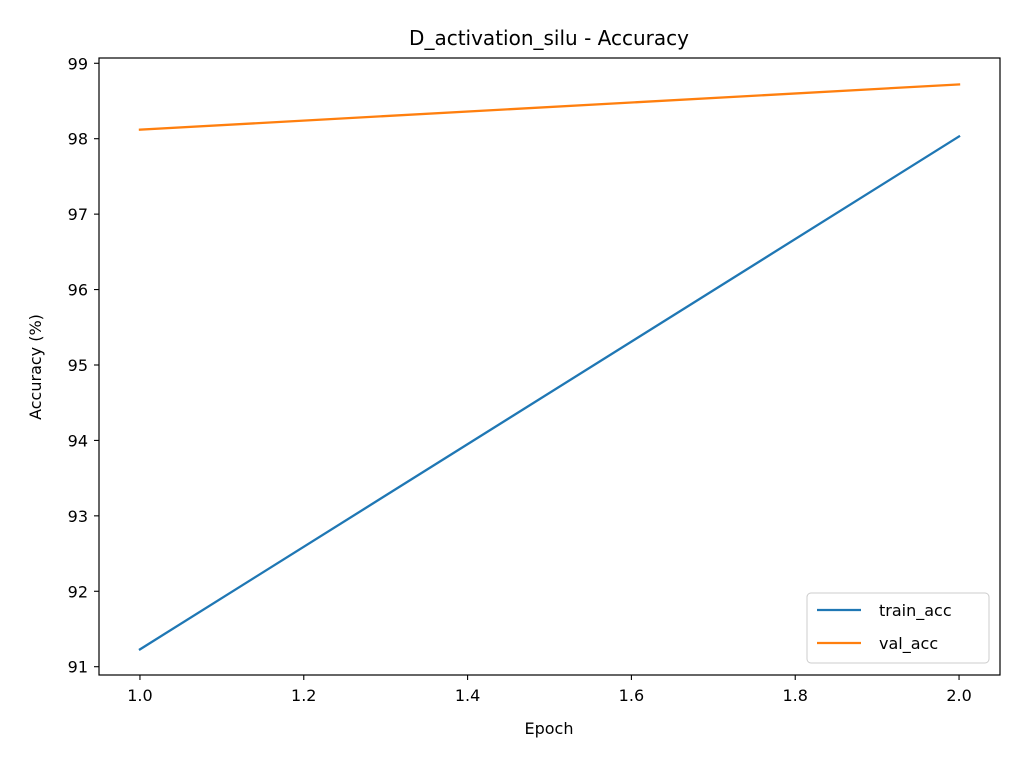  What do you see at coordinates (958, 695) in the screenshot?
I see `x-tick-label: 2.0` at bounding box center [958, 695].